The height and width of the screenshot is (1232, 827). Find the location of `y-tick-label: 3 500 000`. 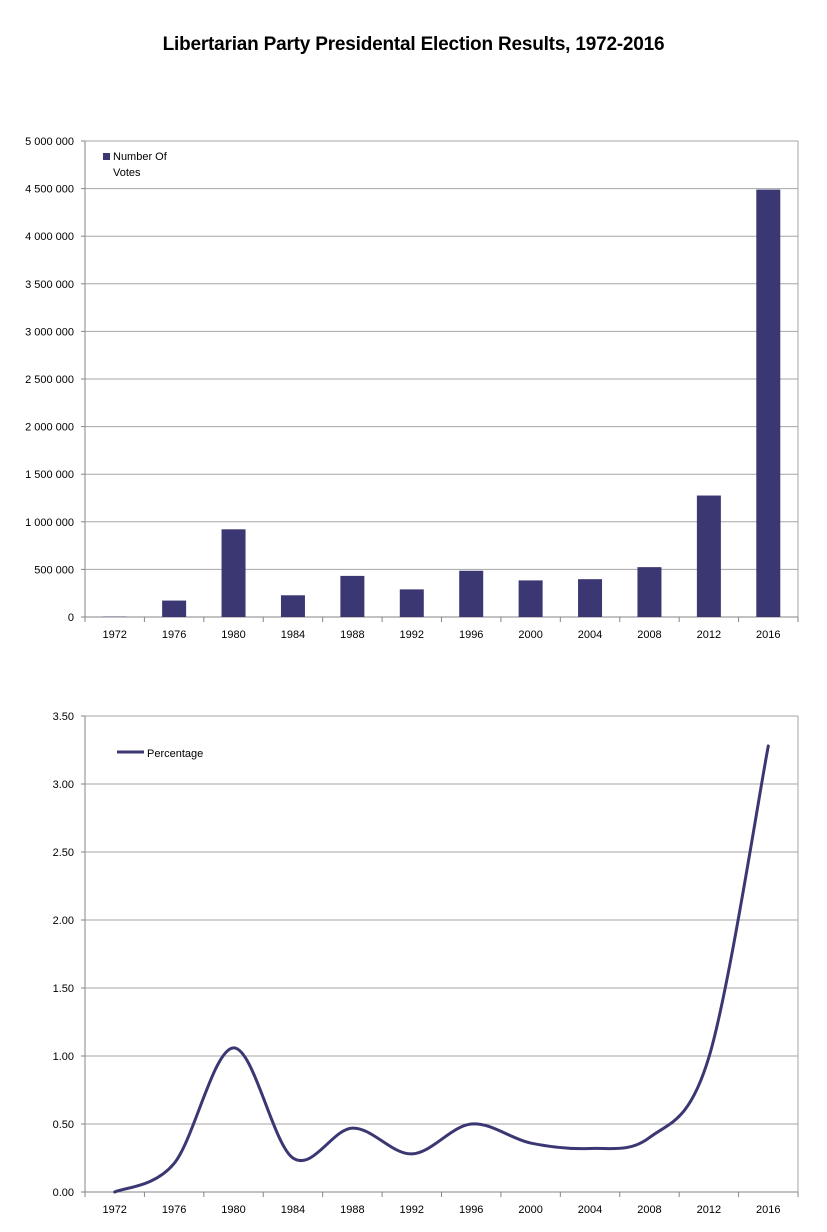

y-tick-label: 3 500 000 is located at coordinates (49, 285).